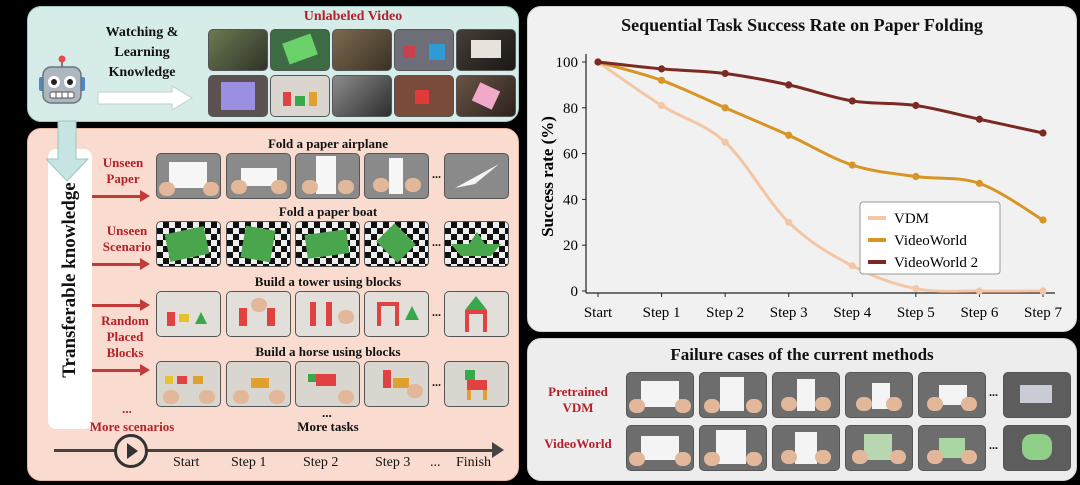  I want to click on timeline-start: Start, so click(186, 462).